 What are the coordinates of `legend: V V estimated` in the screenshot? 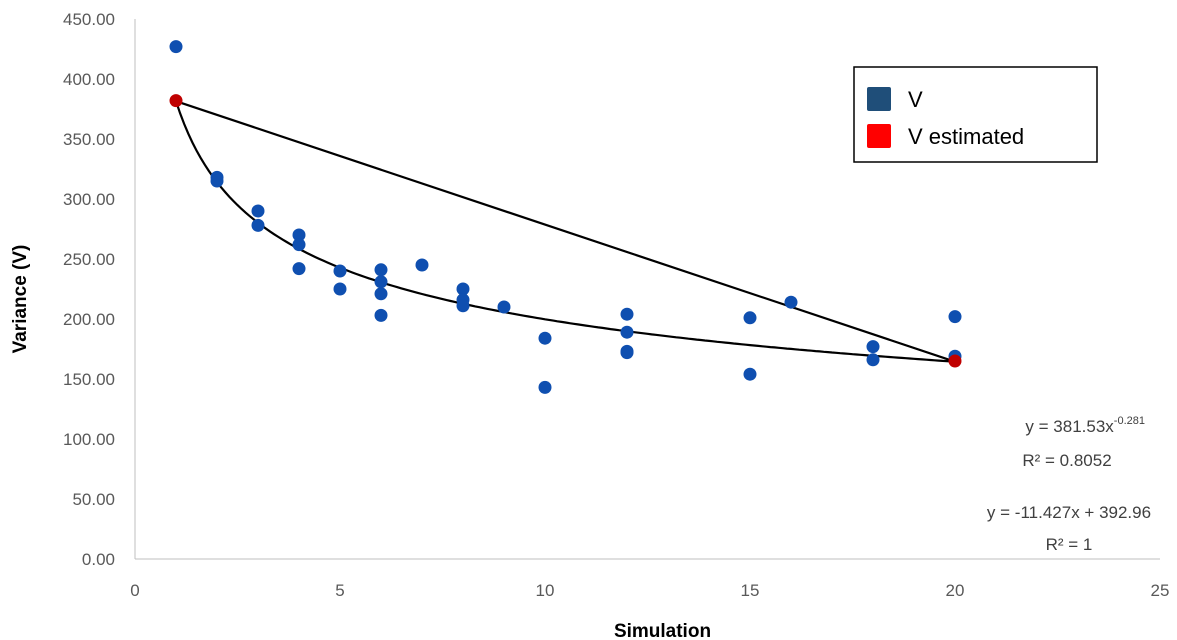 It's located at (975, 114).